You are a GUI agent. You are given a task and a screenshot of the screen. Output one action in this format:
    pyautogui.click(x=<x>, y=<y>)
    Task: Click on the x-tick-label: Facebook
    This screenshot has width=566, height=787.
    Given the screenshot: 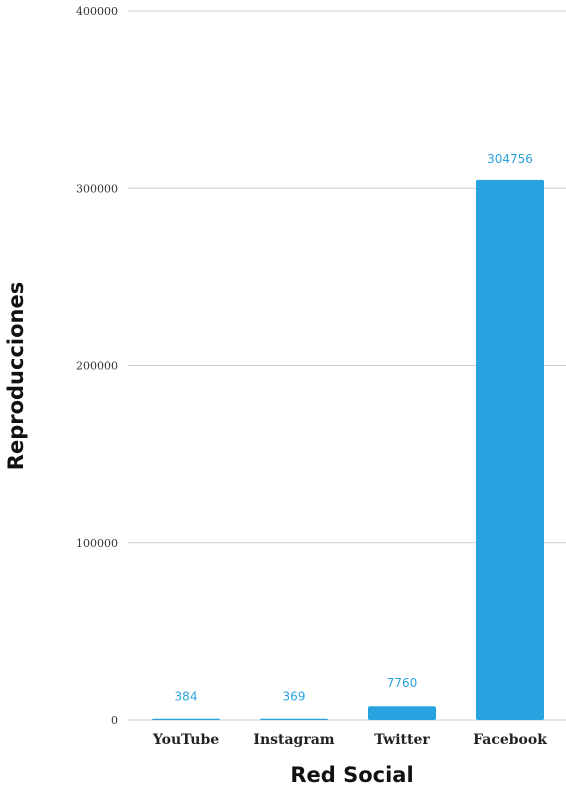 What is the action you would take?
    pyautogui.click(x=510, y=740)
    